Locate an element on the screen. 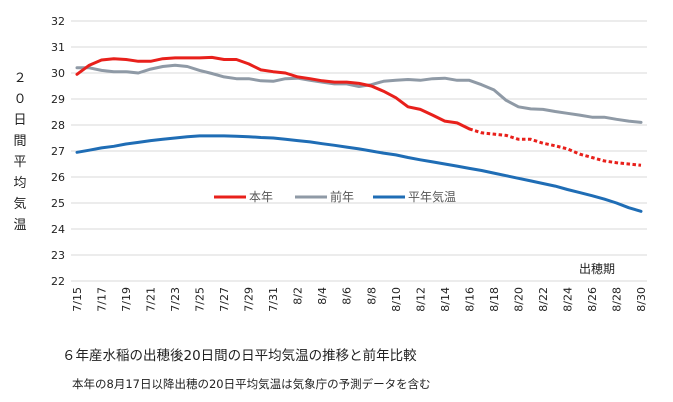 The image size is (673, 402). x-tick-label: 8/24 is located at coordinates (567, 299).